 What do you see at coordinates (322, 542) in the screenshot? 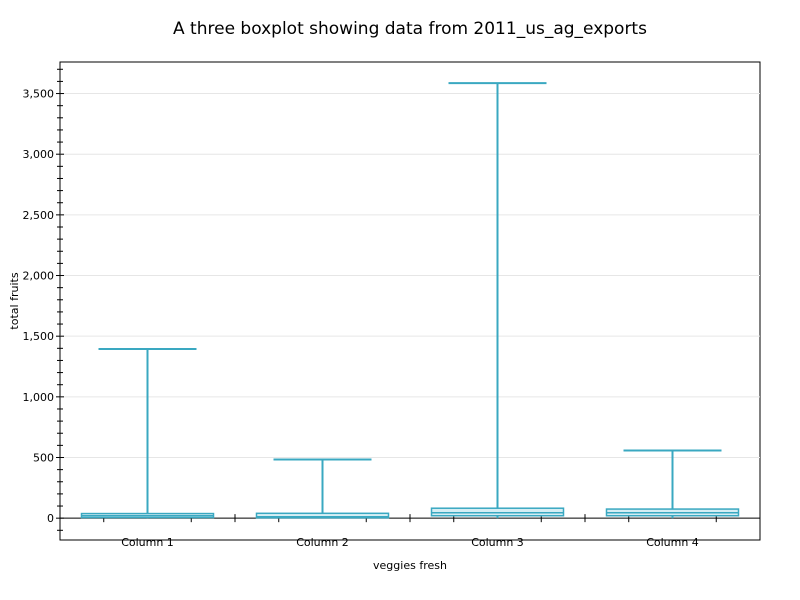
I see `x-tick-label: Column 2` at bounding box center [322, 542].